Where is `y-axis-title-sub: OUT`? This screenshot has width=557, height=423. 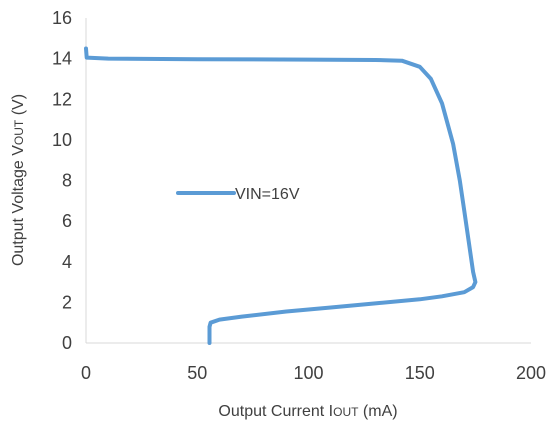
y-axis-title-sub: OUT is located at coordinates (19, 132).